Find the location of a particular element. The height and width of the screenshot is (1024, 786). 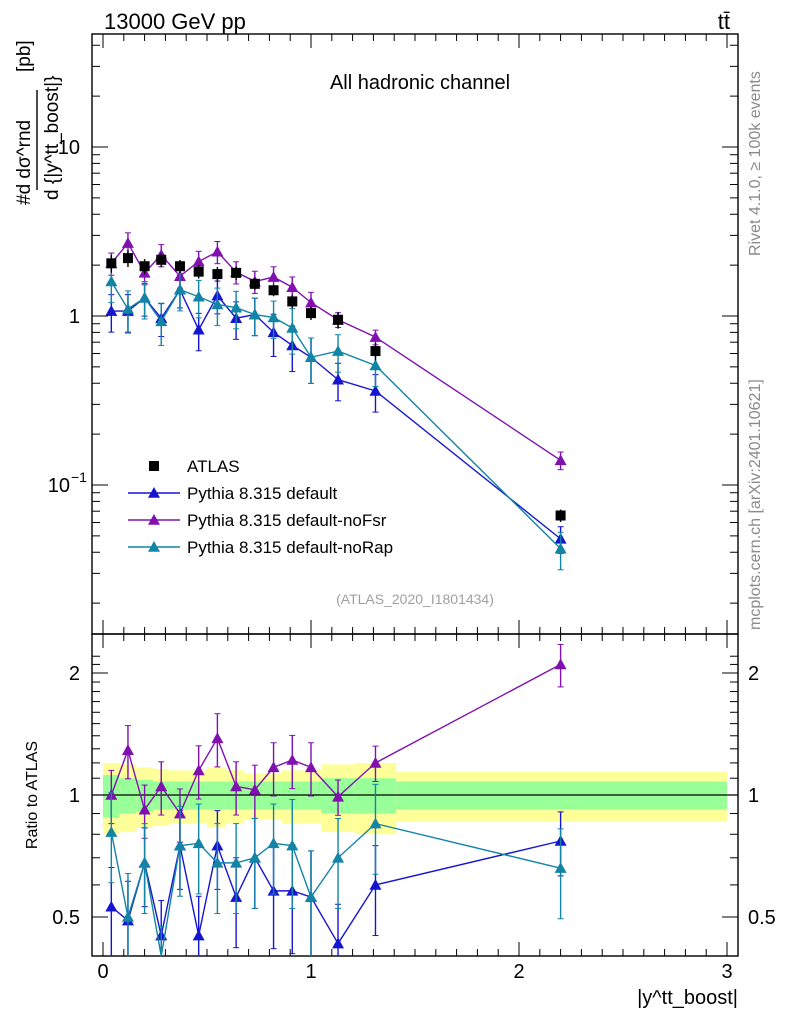

legend-label: Pythia 8.315 default-noRap is located at coordinates (290, 547).